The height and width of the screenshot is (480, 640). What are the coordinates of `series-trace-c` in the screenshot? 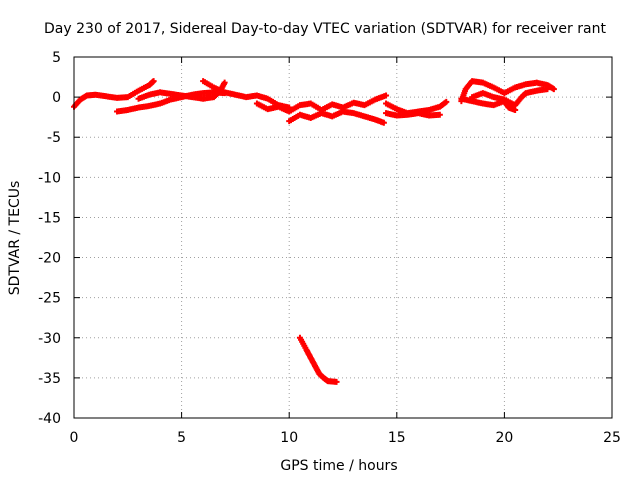 It's located at (181, 90).